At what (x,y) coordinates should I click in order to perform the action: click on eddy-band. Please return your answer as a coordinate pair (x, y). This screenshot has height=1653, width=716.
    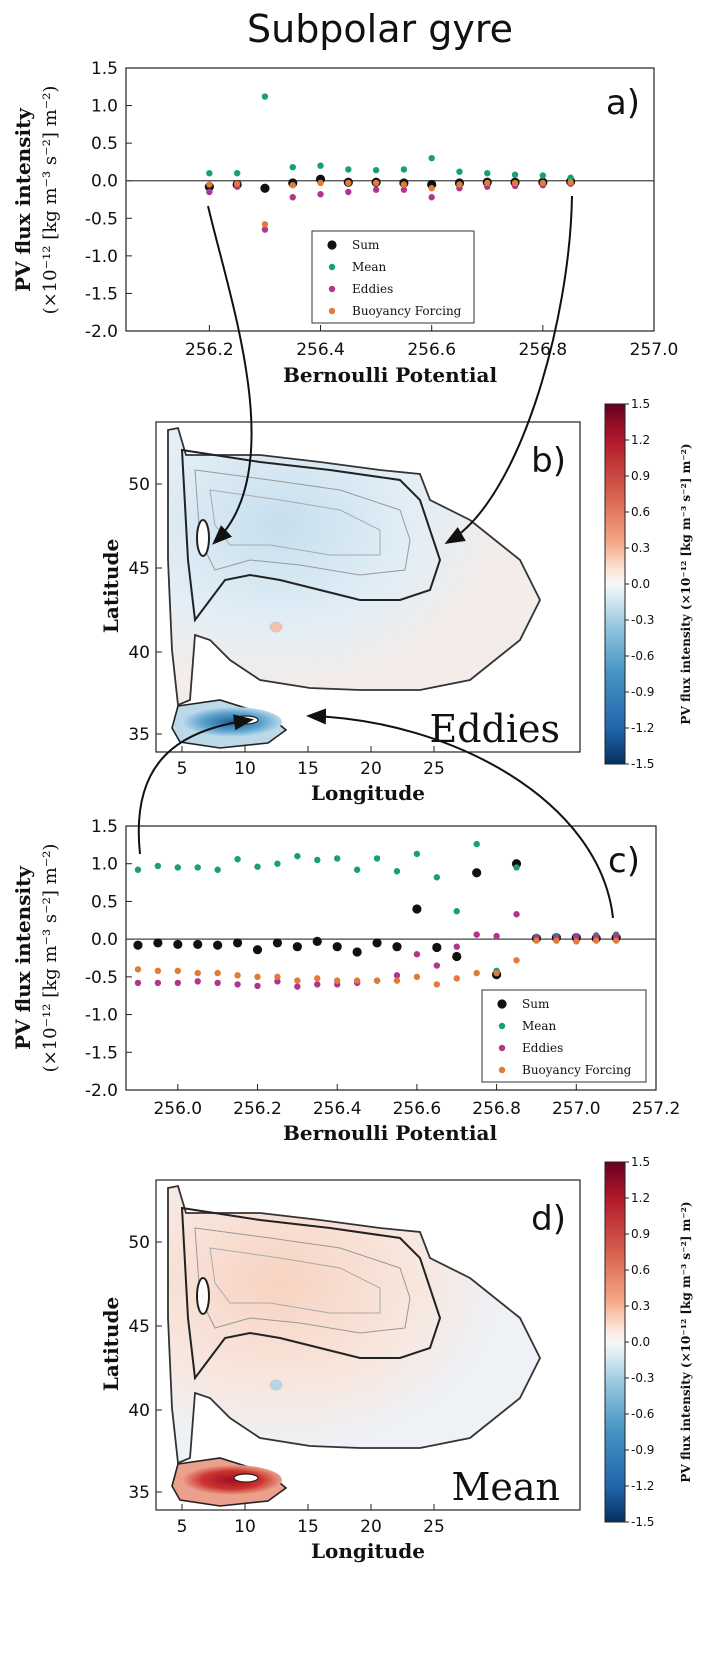
    Looking at the image, I should click on (232, 722).